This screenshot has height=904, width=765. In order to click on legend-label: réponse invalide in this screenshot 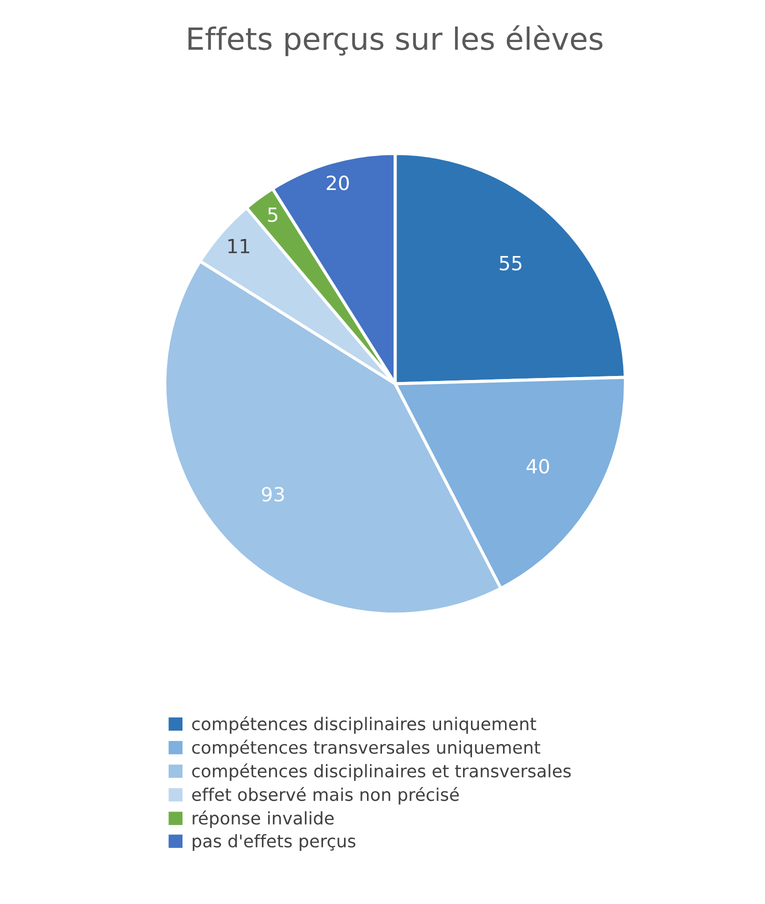, I will do `click(263, 819)`.